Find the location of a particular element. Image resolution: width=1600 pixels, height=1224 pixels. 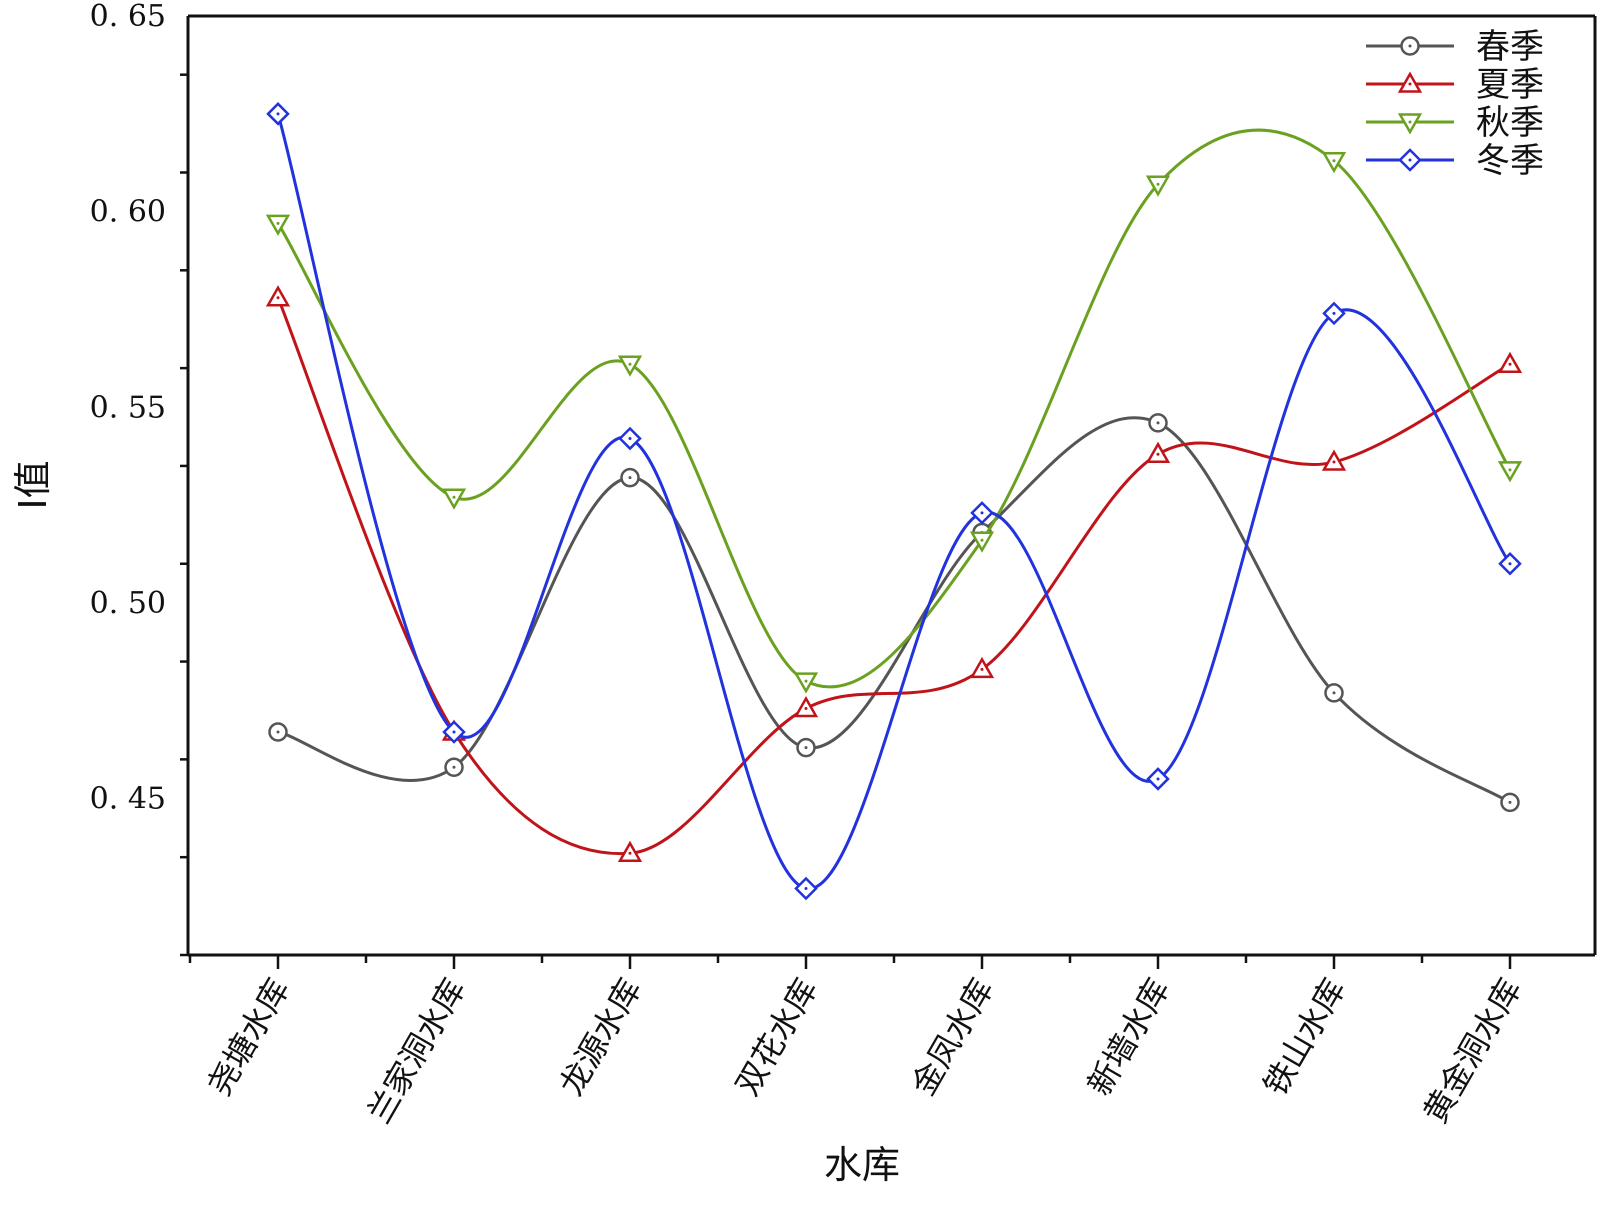

legend-label: 夏季 is located at coordinates (1510, 85).